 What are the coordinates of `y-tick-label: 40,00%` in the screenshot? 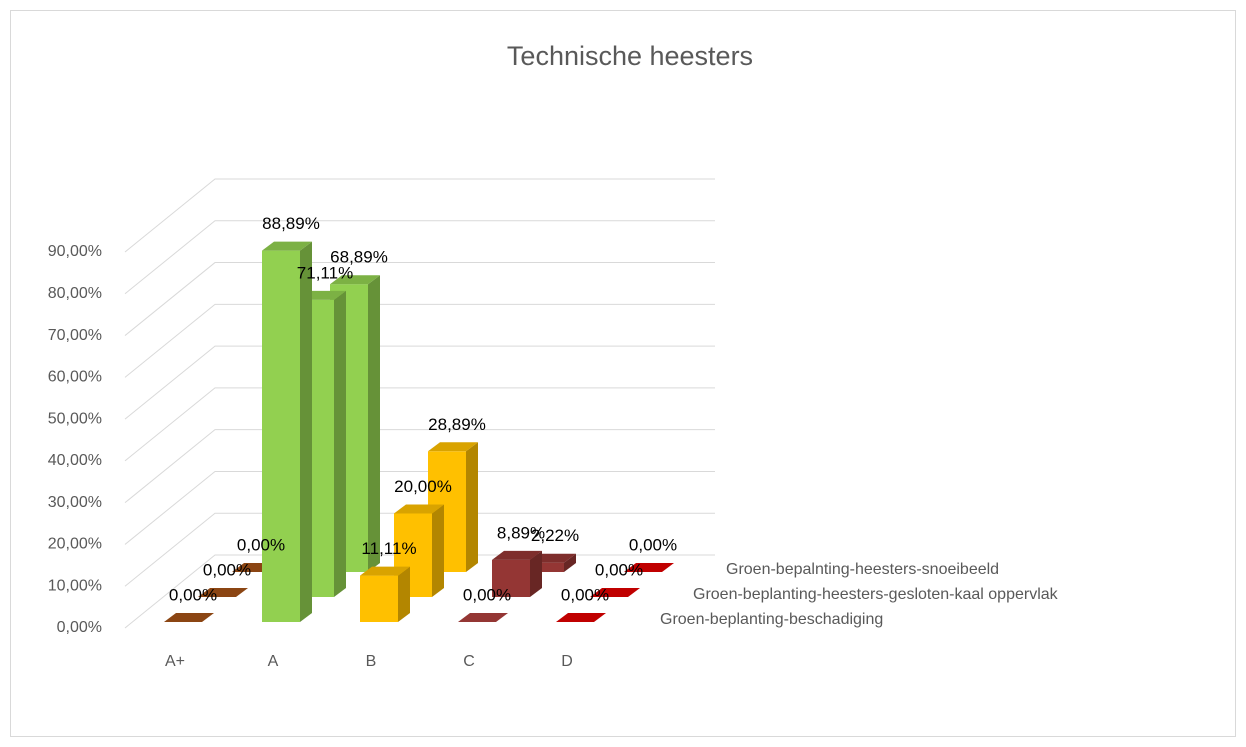 It's located at (75, 460).